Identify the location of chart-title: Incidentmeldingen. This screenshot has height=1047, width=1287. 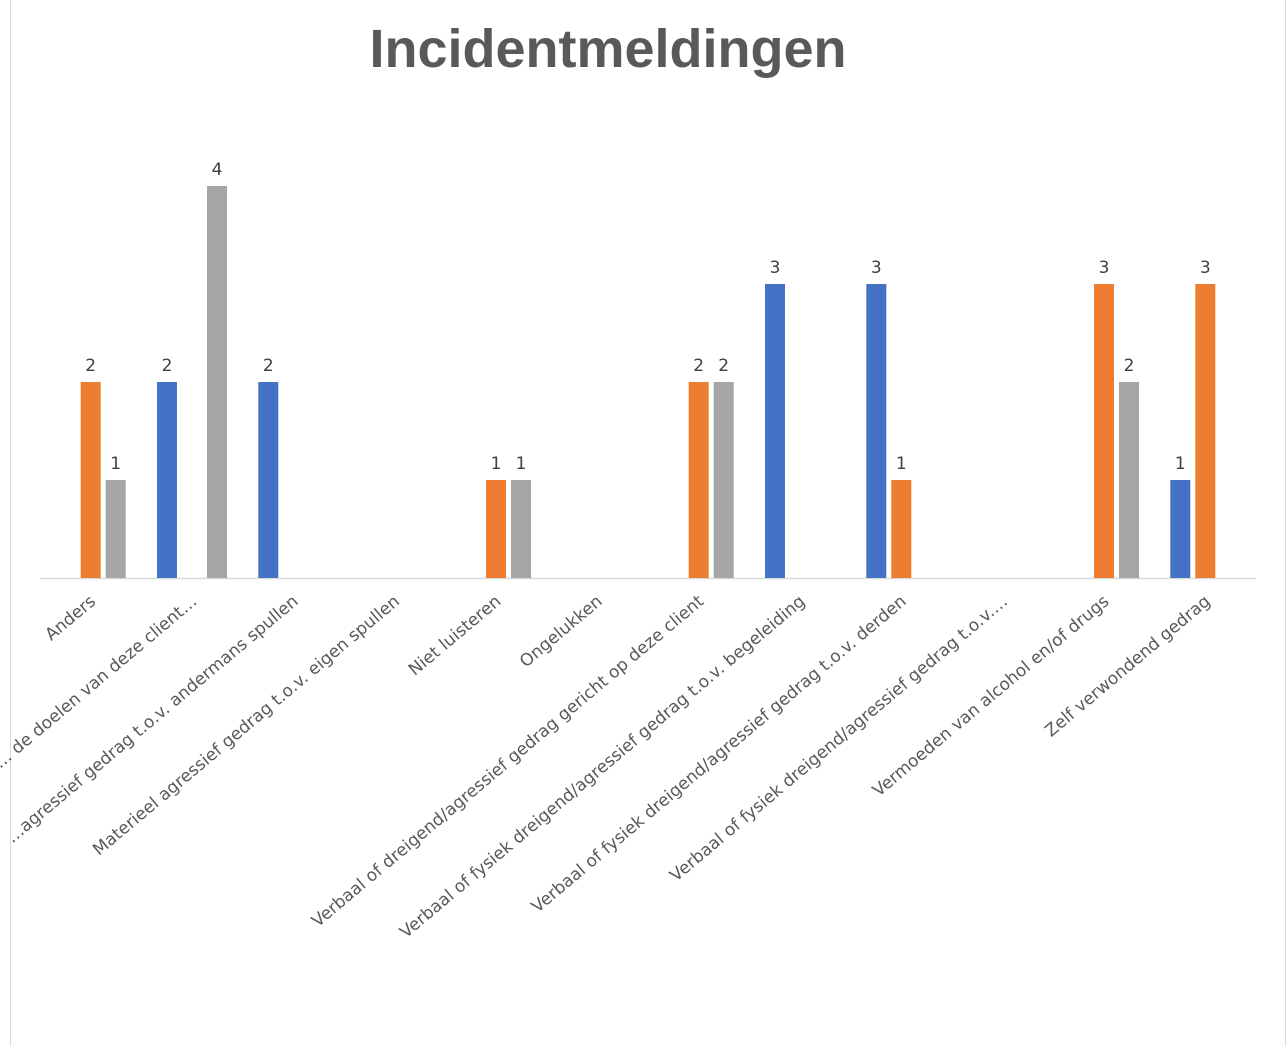
(608, 49).